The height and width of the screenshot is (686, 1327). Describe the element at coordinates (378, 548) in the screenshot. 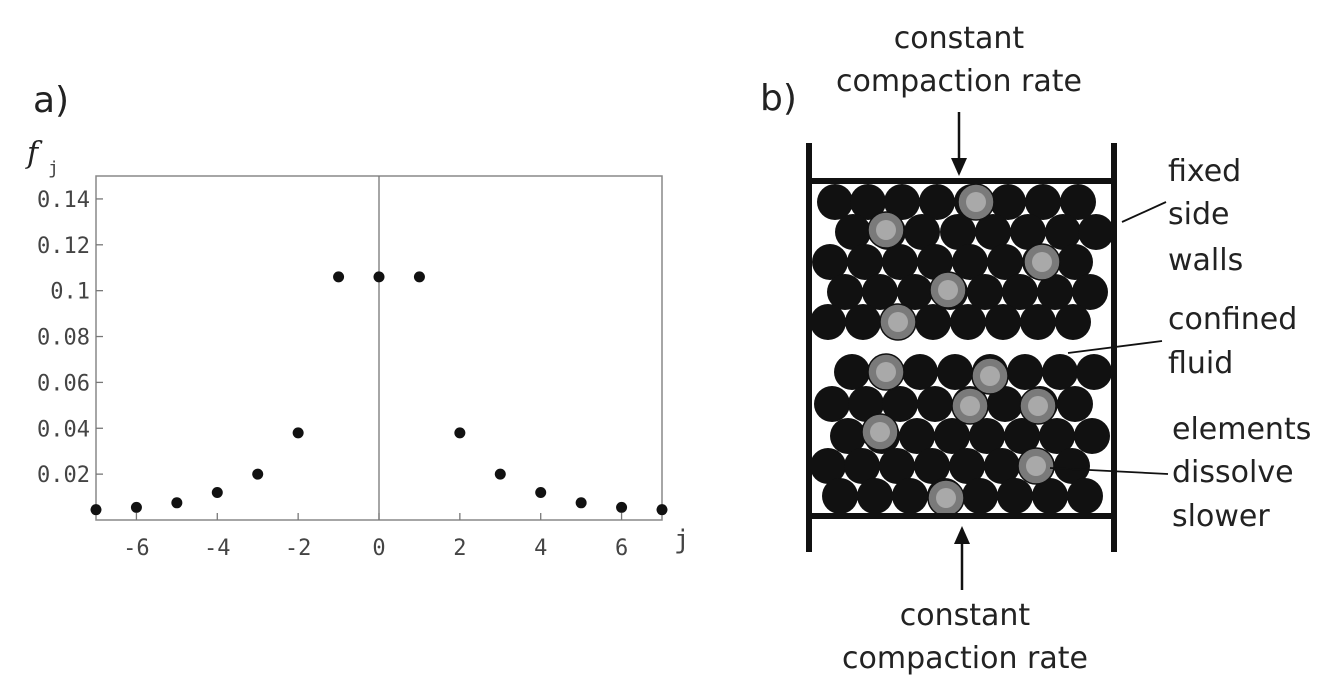

I see `x-tick-label: 0` at that location.